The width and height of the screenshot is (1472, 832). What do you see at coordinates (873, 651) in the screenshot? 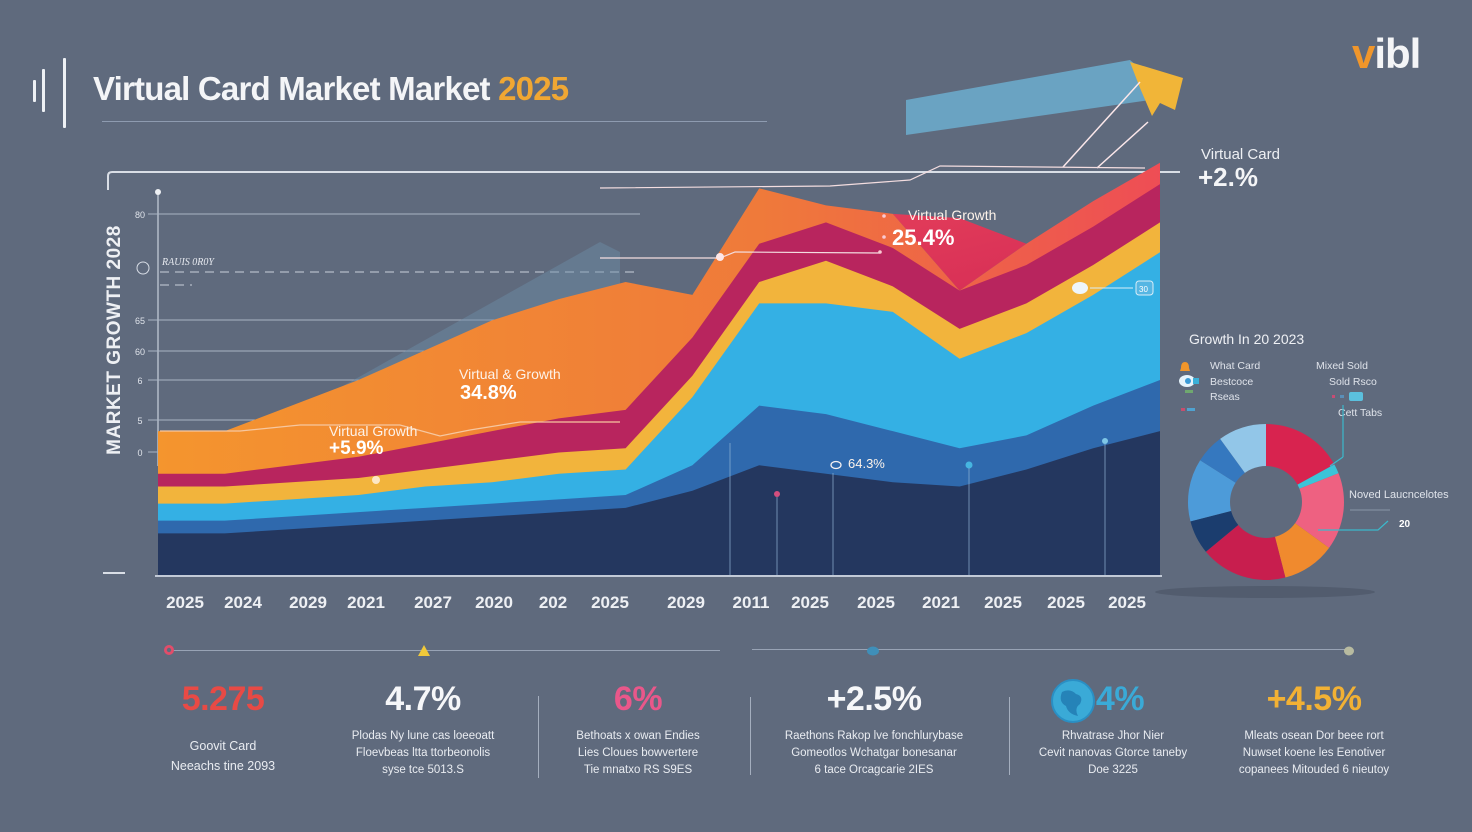
I see `globe-marker-icon` at bounding box center [873, 651].